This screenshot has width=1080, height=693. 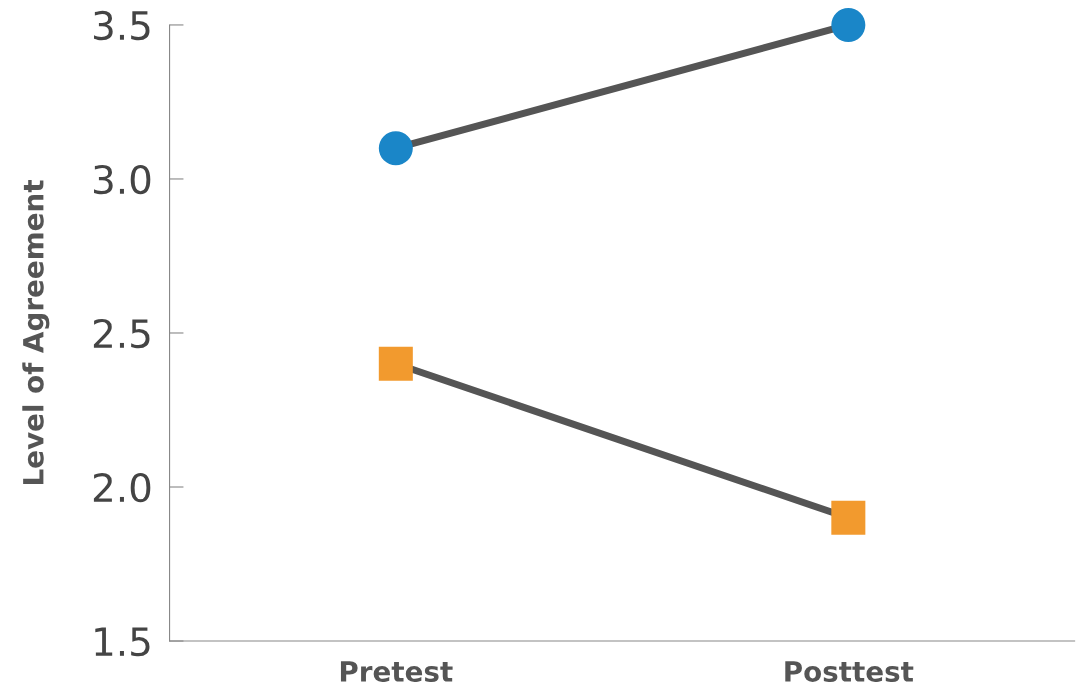 I want to click on y-axis-title: Level of Agreement, so click(x=36, y=332).